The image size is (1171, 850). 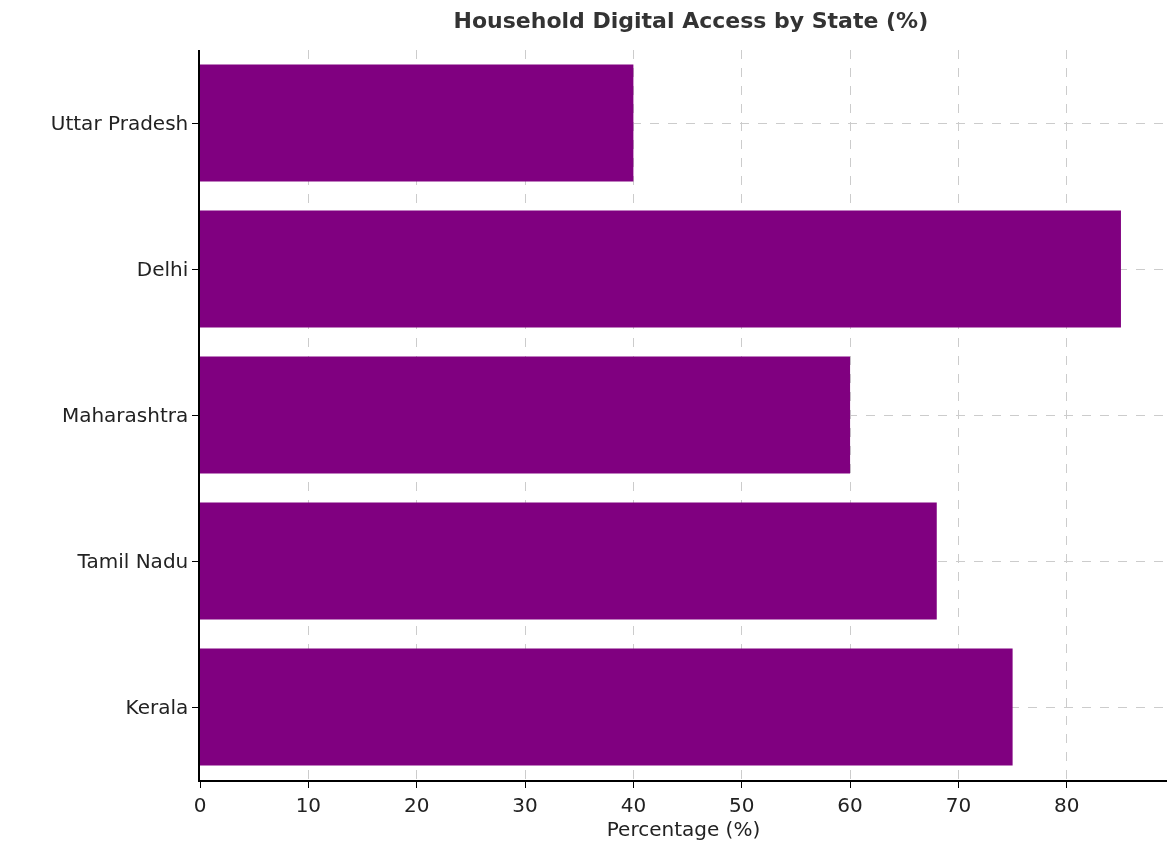 What do you see at coordinates (525, 804) in the screenshot?
I see `x-tick-label: 30` at bounding box center [525, 804].